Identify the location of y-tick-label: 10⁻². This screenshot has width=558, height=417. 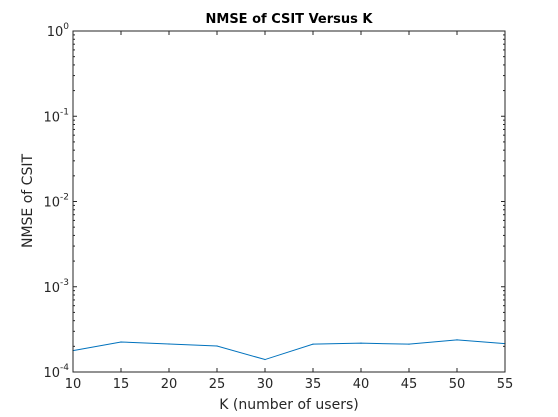
(56, 202).